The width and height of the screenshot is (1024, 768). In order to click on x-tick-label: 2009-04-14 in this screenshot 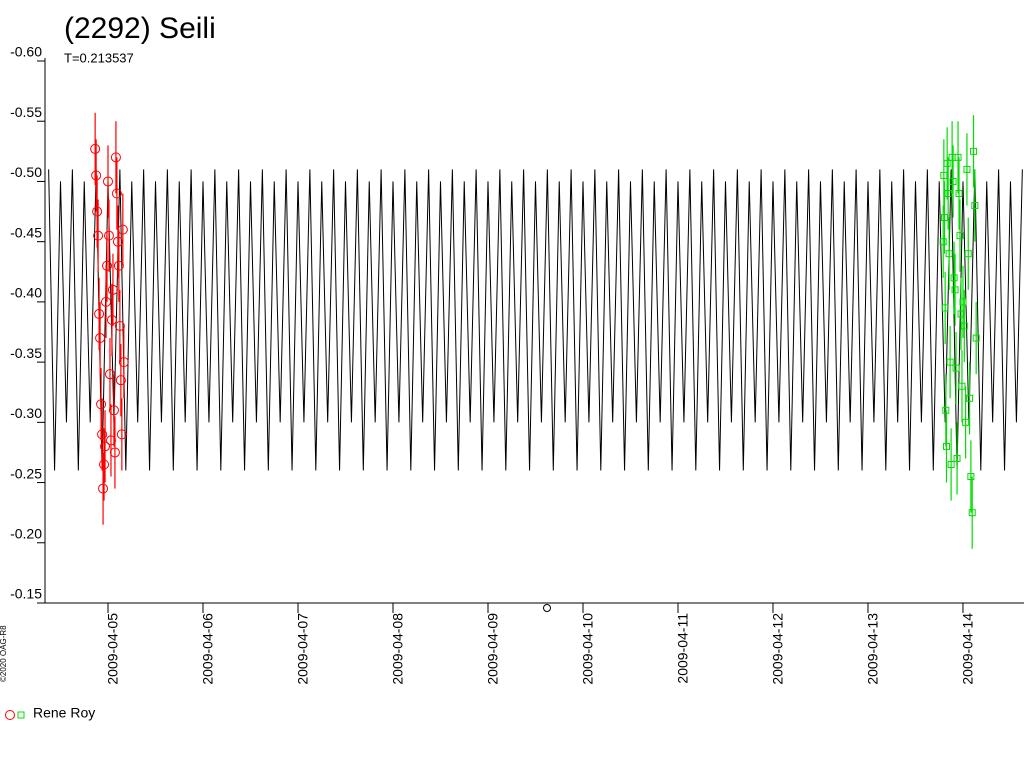, I will do `click(968, 649)`.